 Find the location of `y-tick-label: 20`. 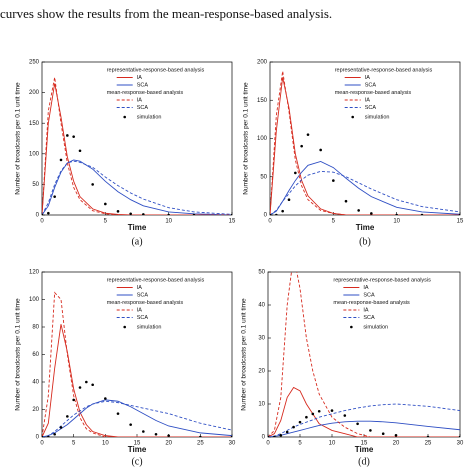

y-tick-label: 20 is located at coordinates (35, 410).